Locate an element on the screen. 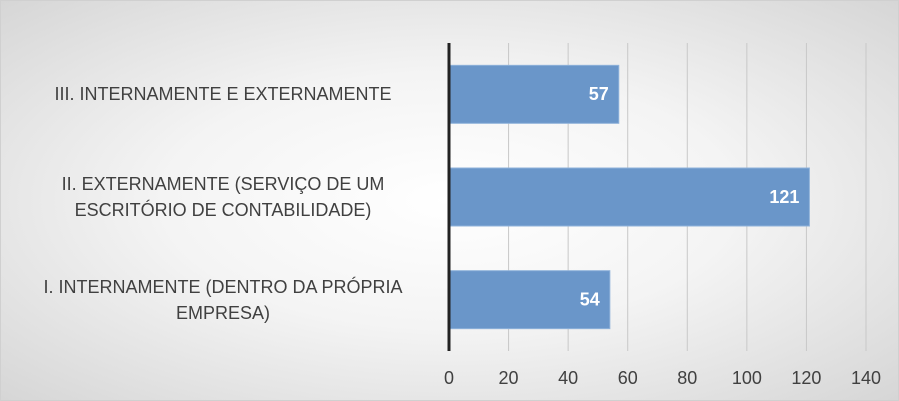  x-tick-label: 80 is located at coordinates (687, 378).